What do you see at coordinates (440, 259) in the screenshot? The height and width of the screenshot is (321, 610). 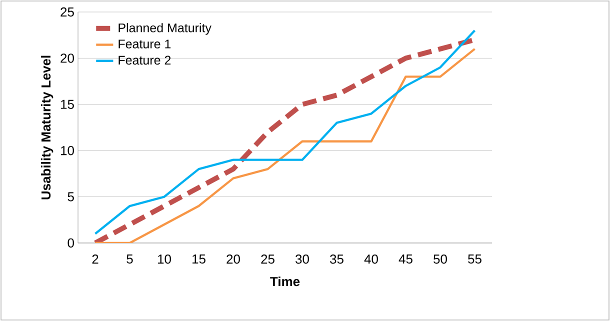 I see `x-tick-label: 50` at bounding box center [440, 259].